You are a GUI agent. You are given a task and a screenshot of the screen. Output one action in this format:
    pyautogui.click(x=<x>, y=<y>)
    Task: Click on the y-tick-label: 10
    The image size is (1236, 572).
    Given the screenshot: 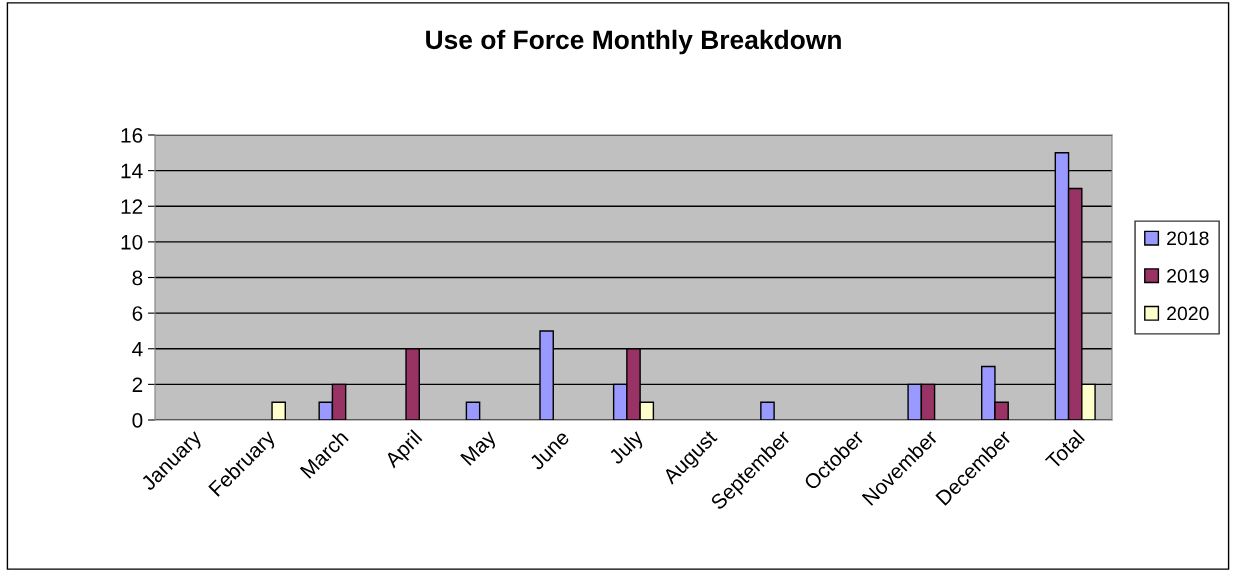 What is the action you would take?
    pyautogui.click(x=132, y=242)
    